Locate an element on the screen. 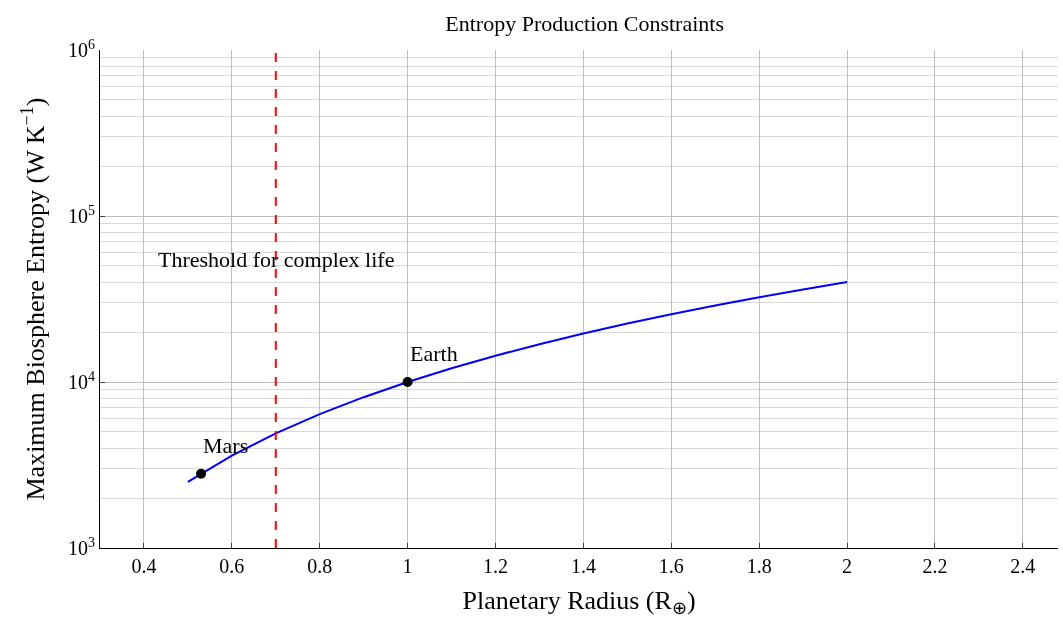 This screenshot has height=618, width=1063. y-tick-label: 10$^{6}$ is located at coordinates (81, 48).